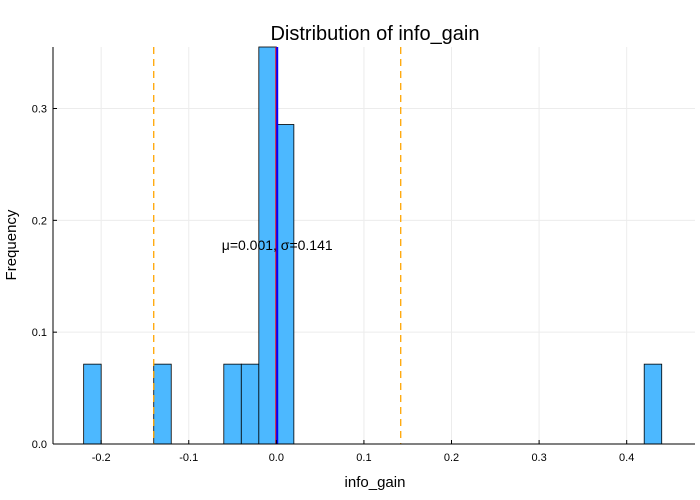 This screenshot has width=700, height=500. Describe the element at coordinates (39, 221) in the screenshot. I see `y-tick-label: 0.2` at that location.